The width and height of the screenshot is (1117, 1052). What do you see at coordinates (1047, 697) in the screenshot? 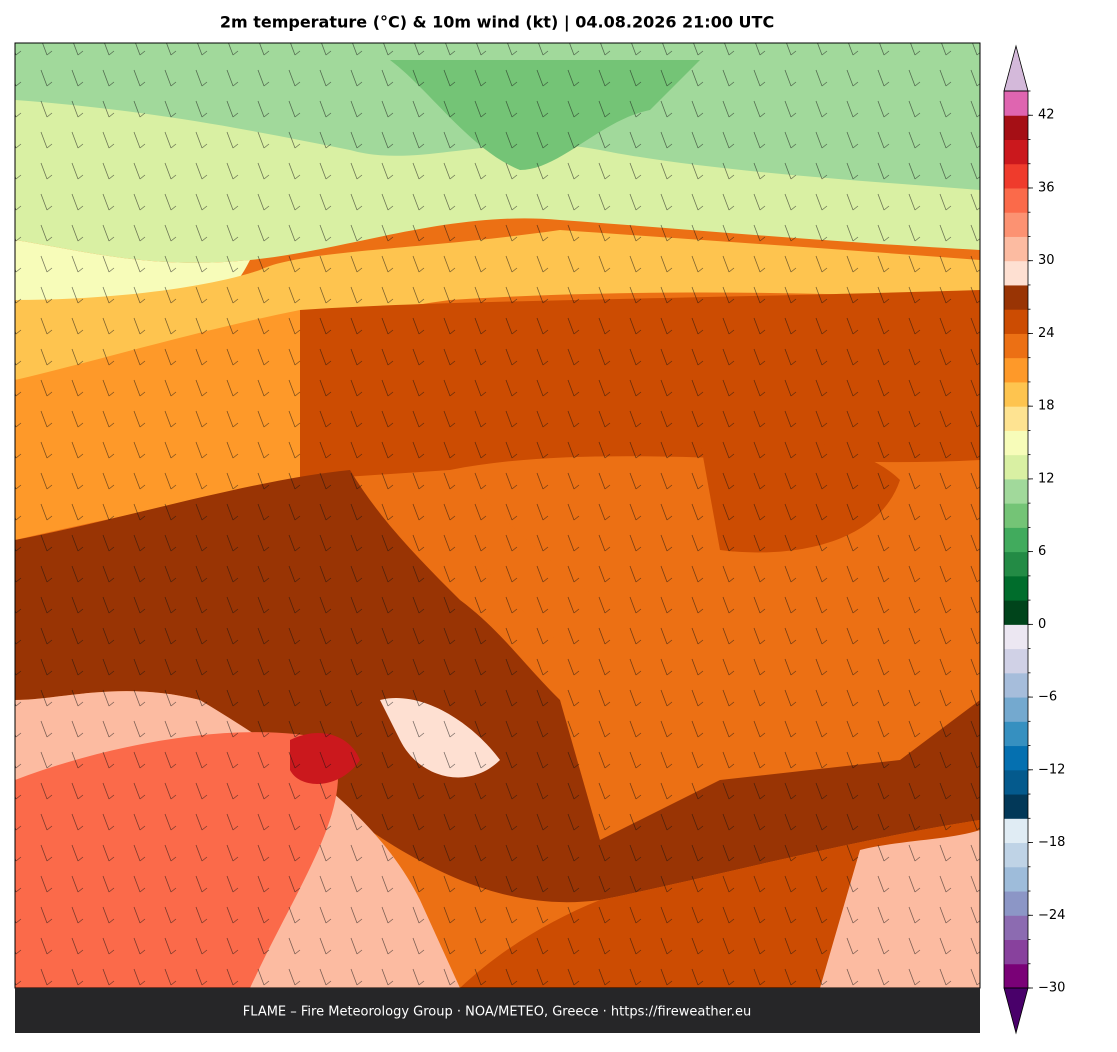
I see `colorbar-tick-label: −6` at bounding box center [1047, 697].